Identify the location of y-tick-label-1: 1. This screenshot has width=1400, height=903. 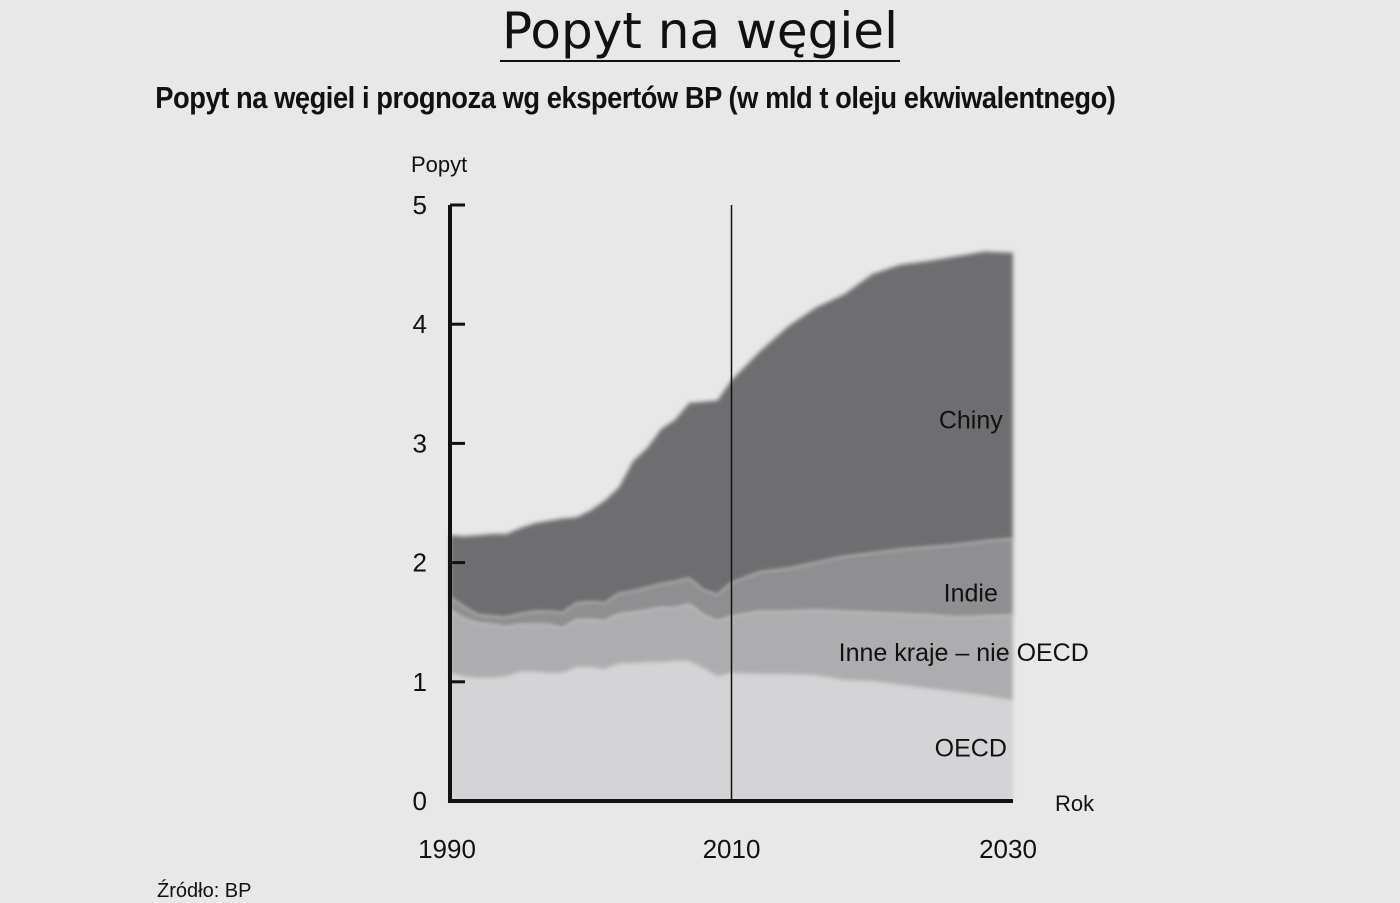
(420, 682).